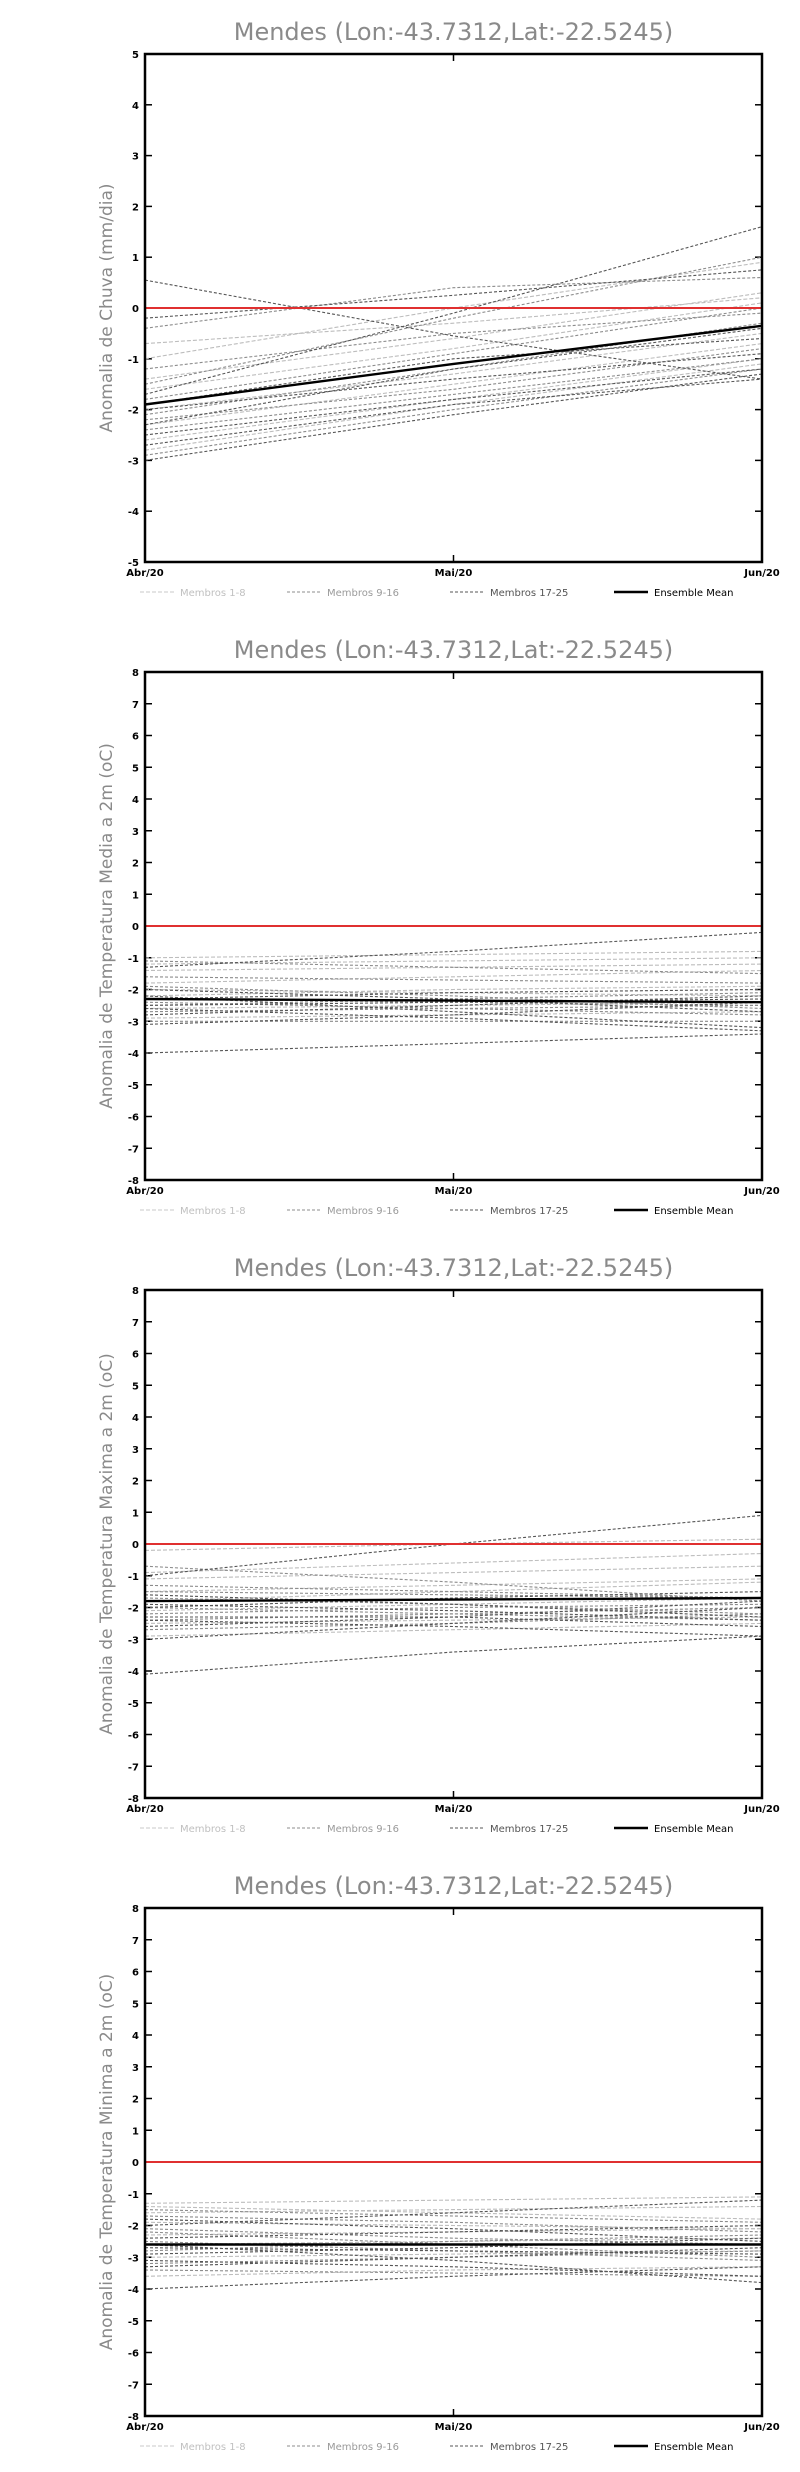 The width and height of the screenshot is (800, 2472). Describe the element at coordinates (135, 705) in the screenshot. I see `y-tick-label: 7` at that location.